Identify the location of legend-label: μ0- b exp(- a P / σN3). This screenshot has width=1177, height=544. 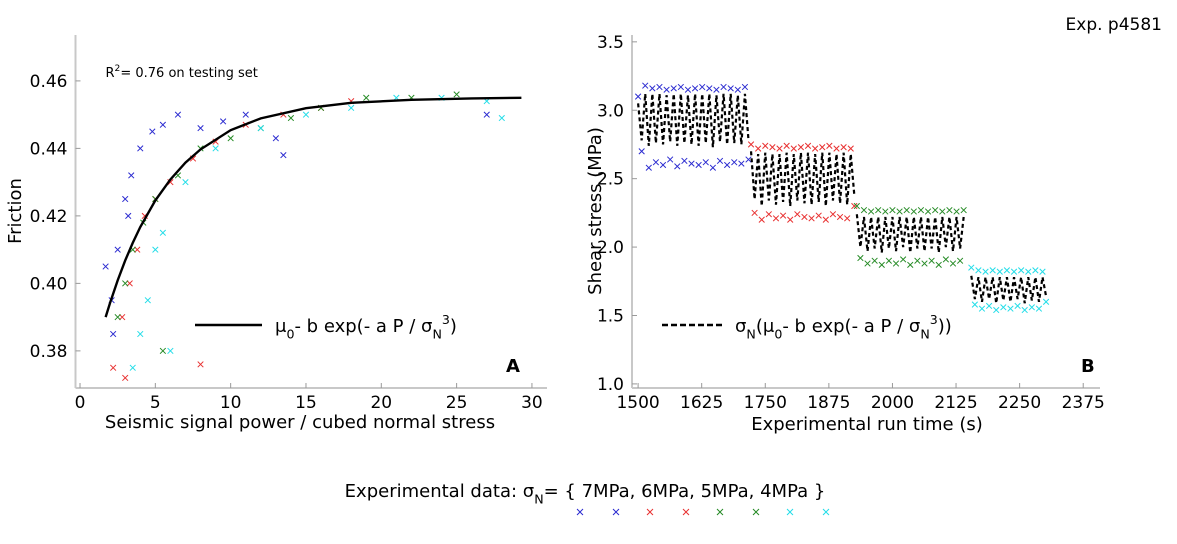
(366, 326).